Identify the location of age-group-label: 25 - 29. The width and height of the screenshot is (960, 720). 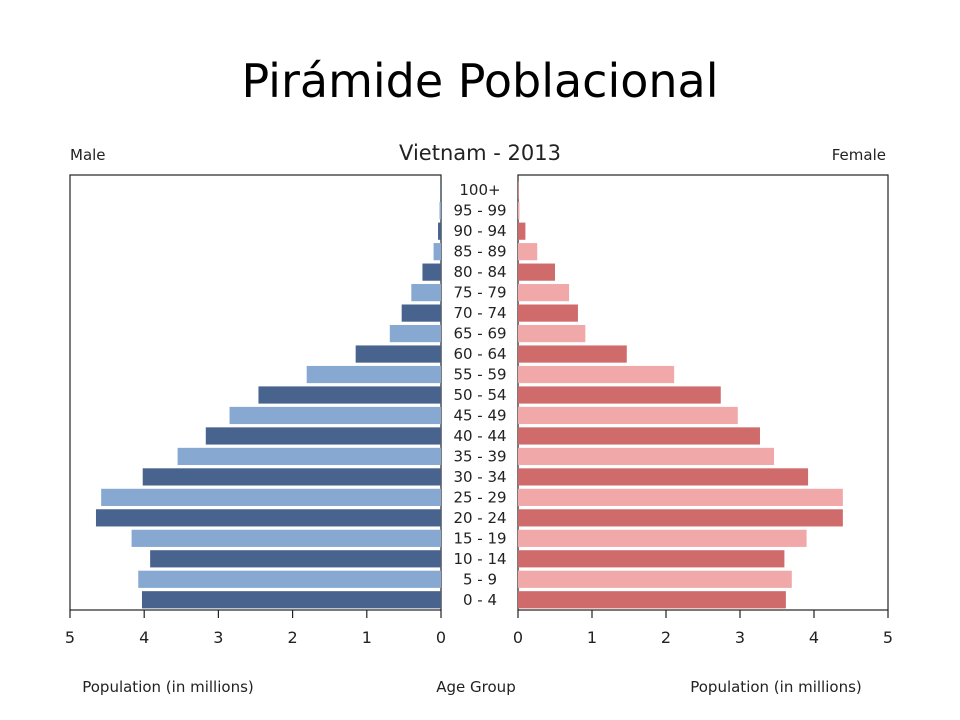
(479, 497).